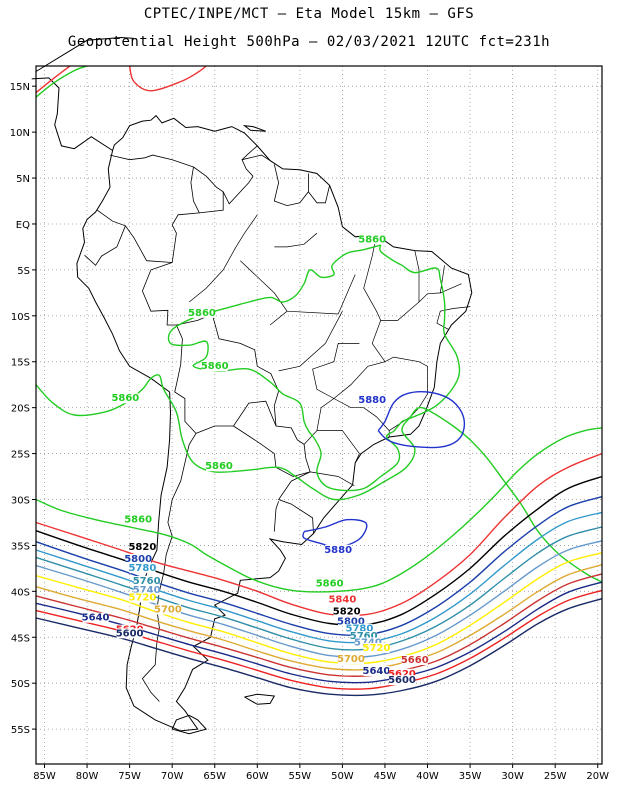 Image resolution: width=618 pixels, height=800 pixels. Describe the element at coordinates (555, 776) in the screenshot. I see `lon-tick-label: 25W` at that location.